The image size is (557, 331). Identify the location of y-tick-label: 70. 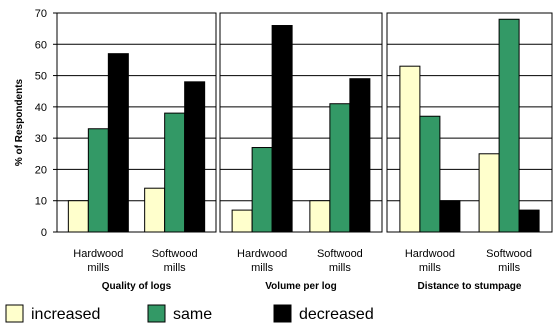
(41, 14).